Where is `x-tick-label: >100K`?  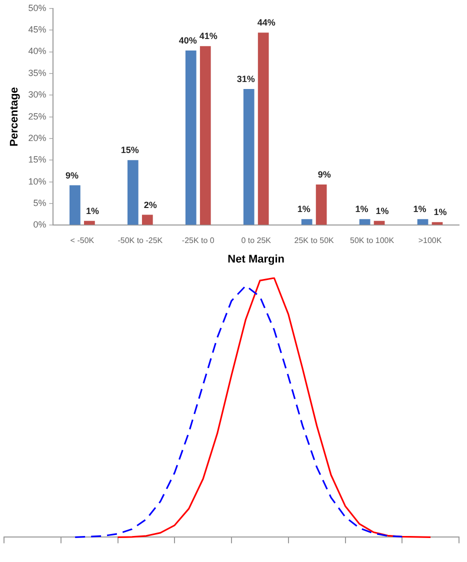
x-tick-label: >100K is located at coordinates (430, 241).